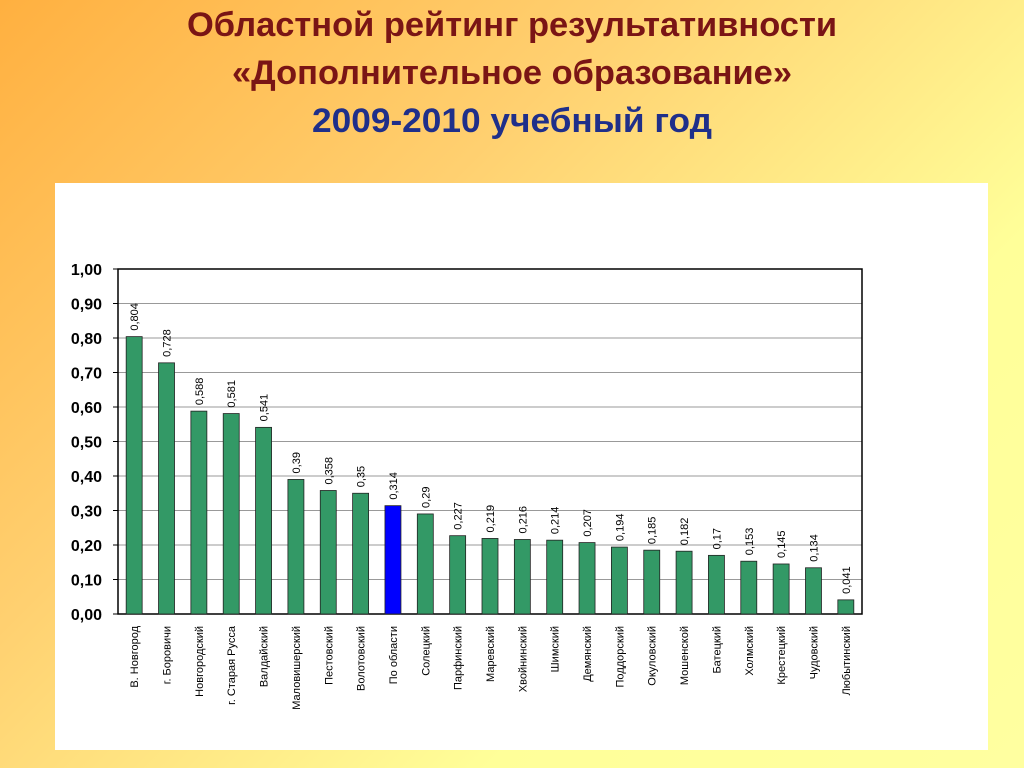 The image size is (1024, 768). What do you see at coordinates (86, 512) in the screenshot?
I see `y-tick-label: 0,30` at bounding box center [86, 512].